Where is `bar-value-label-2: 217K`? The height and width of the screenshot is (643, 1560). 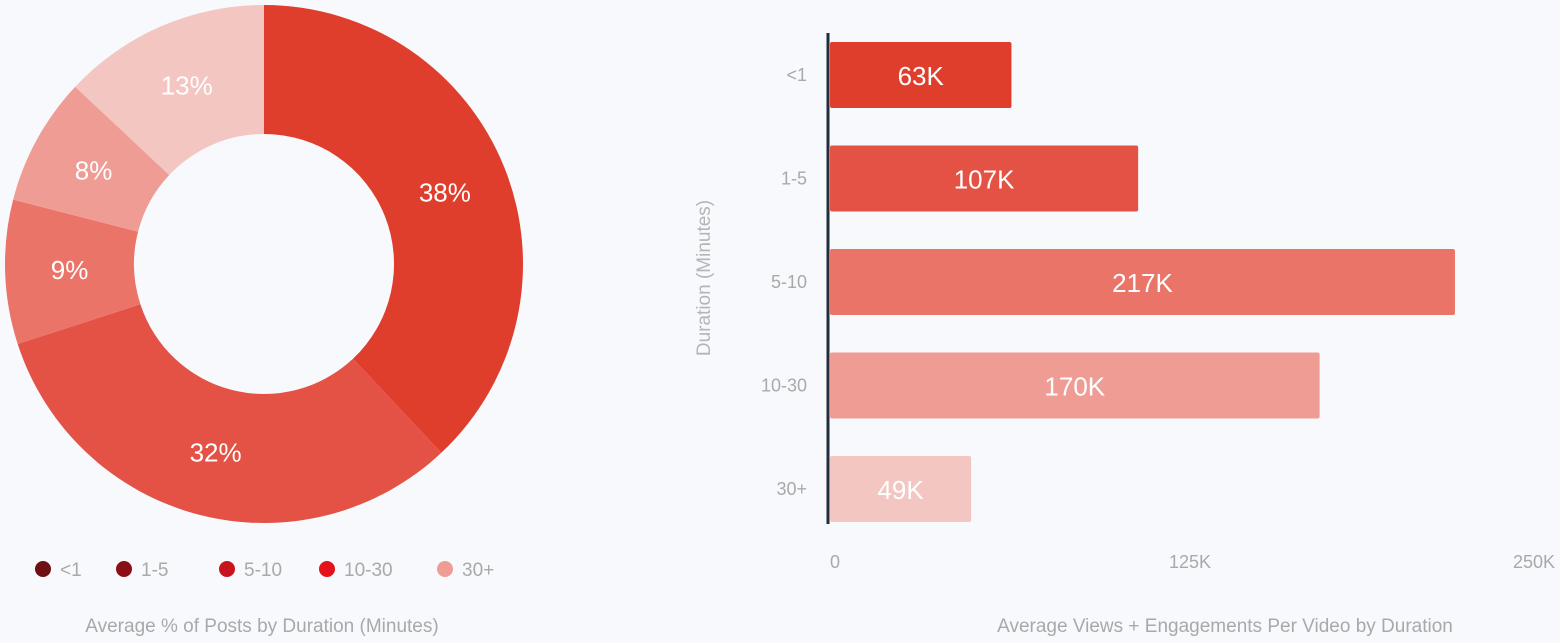
bar-value-label-2: 217K is located at coordinates (1142, 283).